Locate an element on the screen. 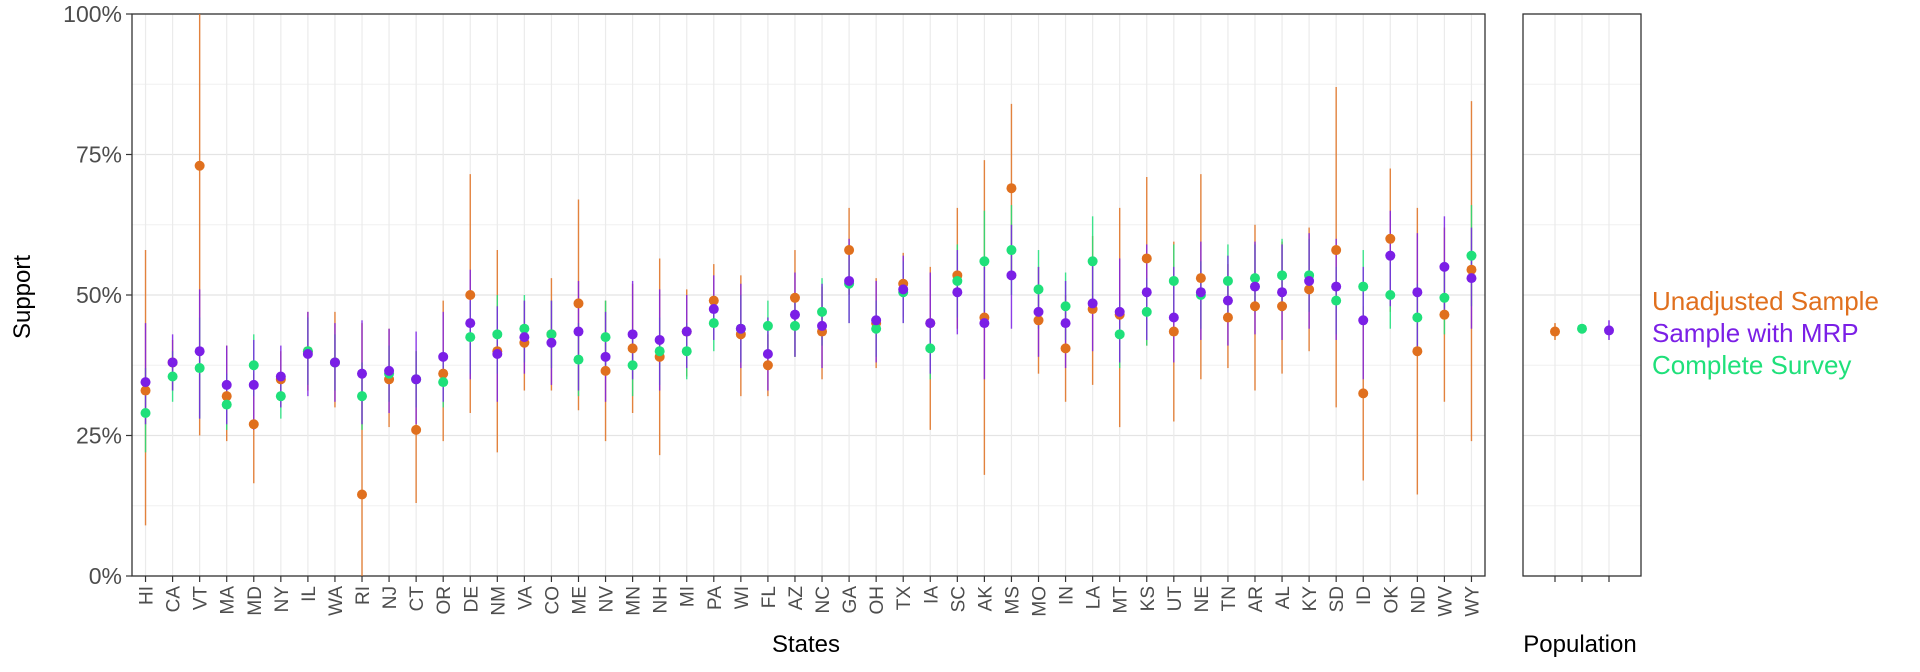  legend-entry: Unadjusted Sample is located at coordinates (1765, 301).